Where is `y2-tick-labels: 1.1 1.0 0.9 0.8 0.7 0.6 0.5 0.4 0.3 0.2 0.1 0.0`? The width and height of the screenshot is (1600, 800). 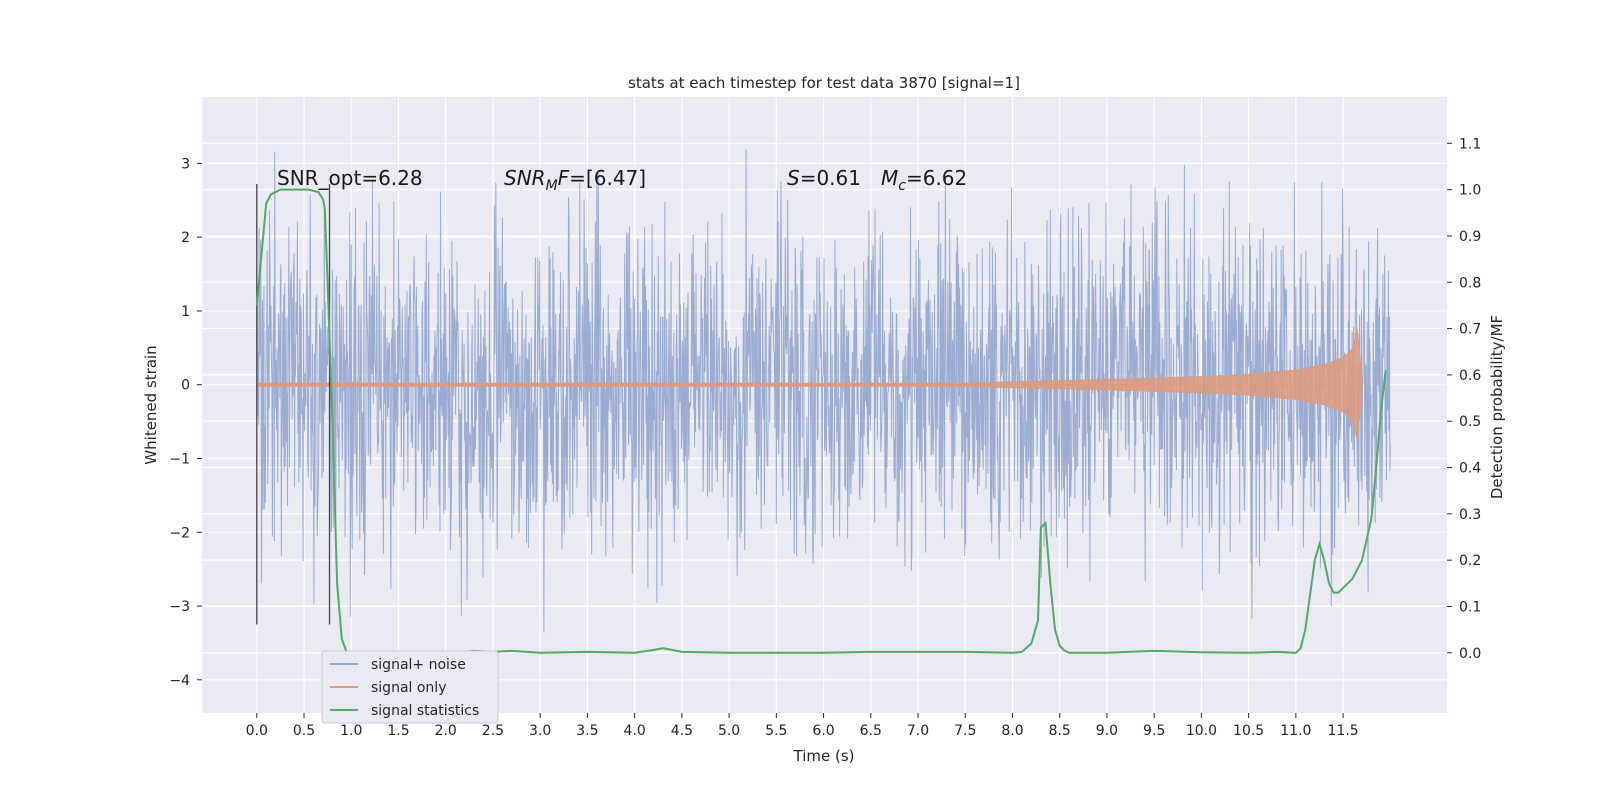
y2-tick-labels: 1.1 1.0 0.9 0.8 0.7 0.6 0.5 0.4 0.3 0.2 0.1 0.0 is located at coordinates (1464, 399).